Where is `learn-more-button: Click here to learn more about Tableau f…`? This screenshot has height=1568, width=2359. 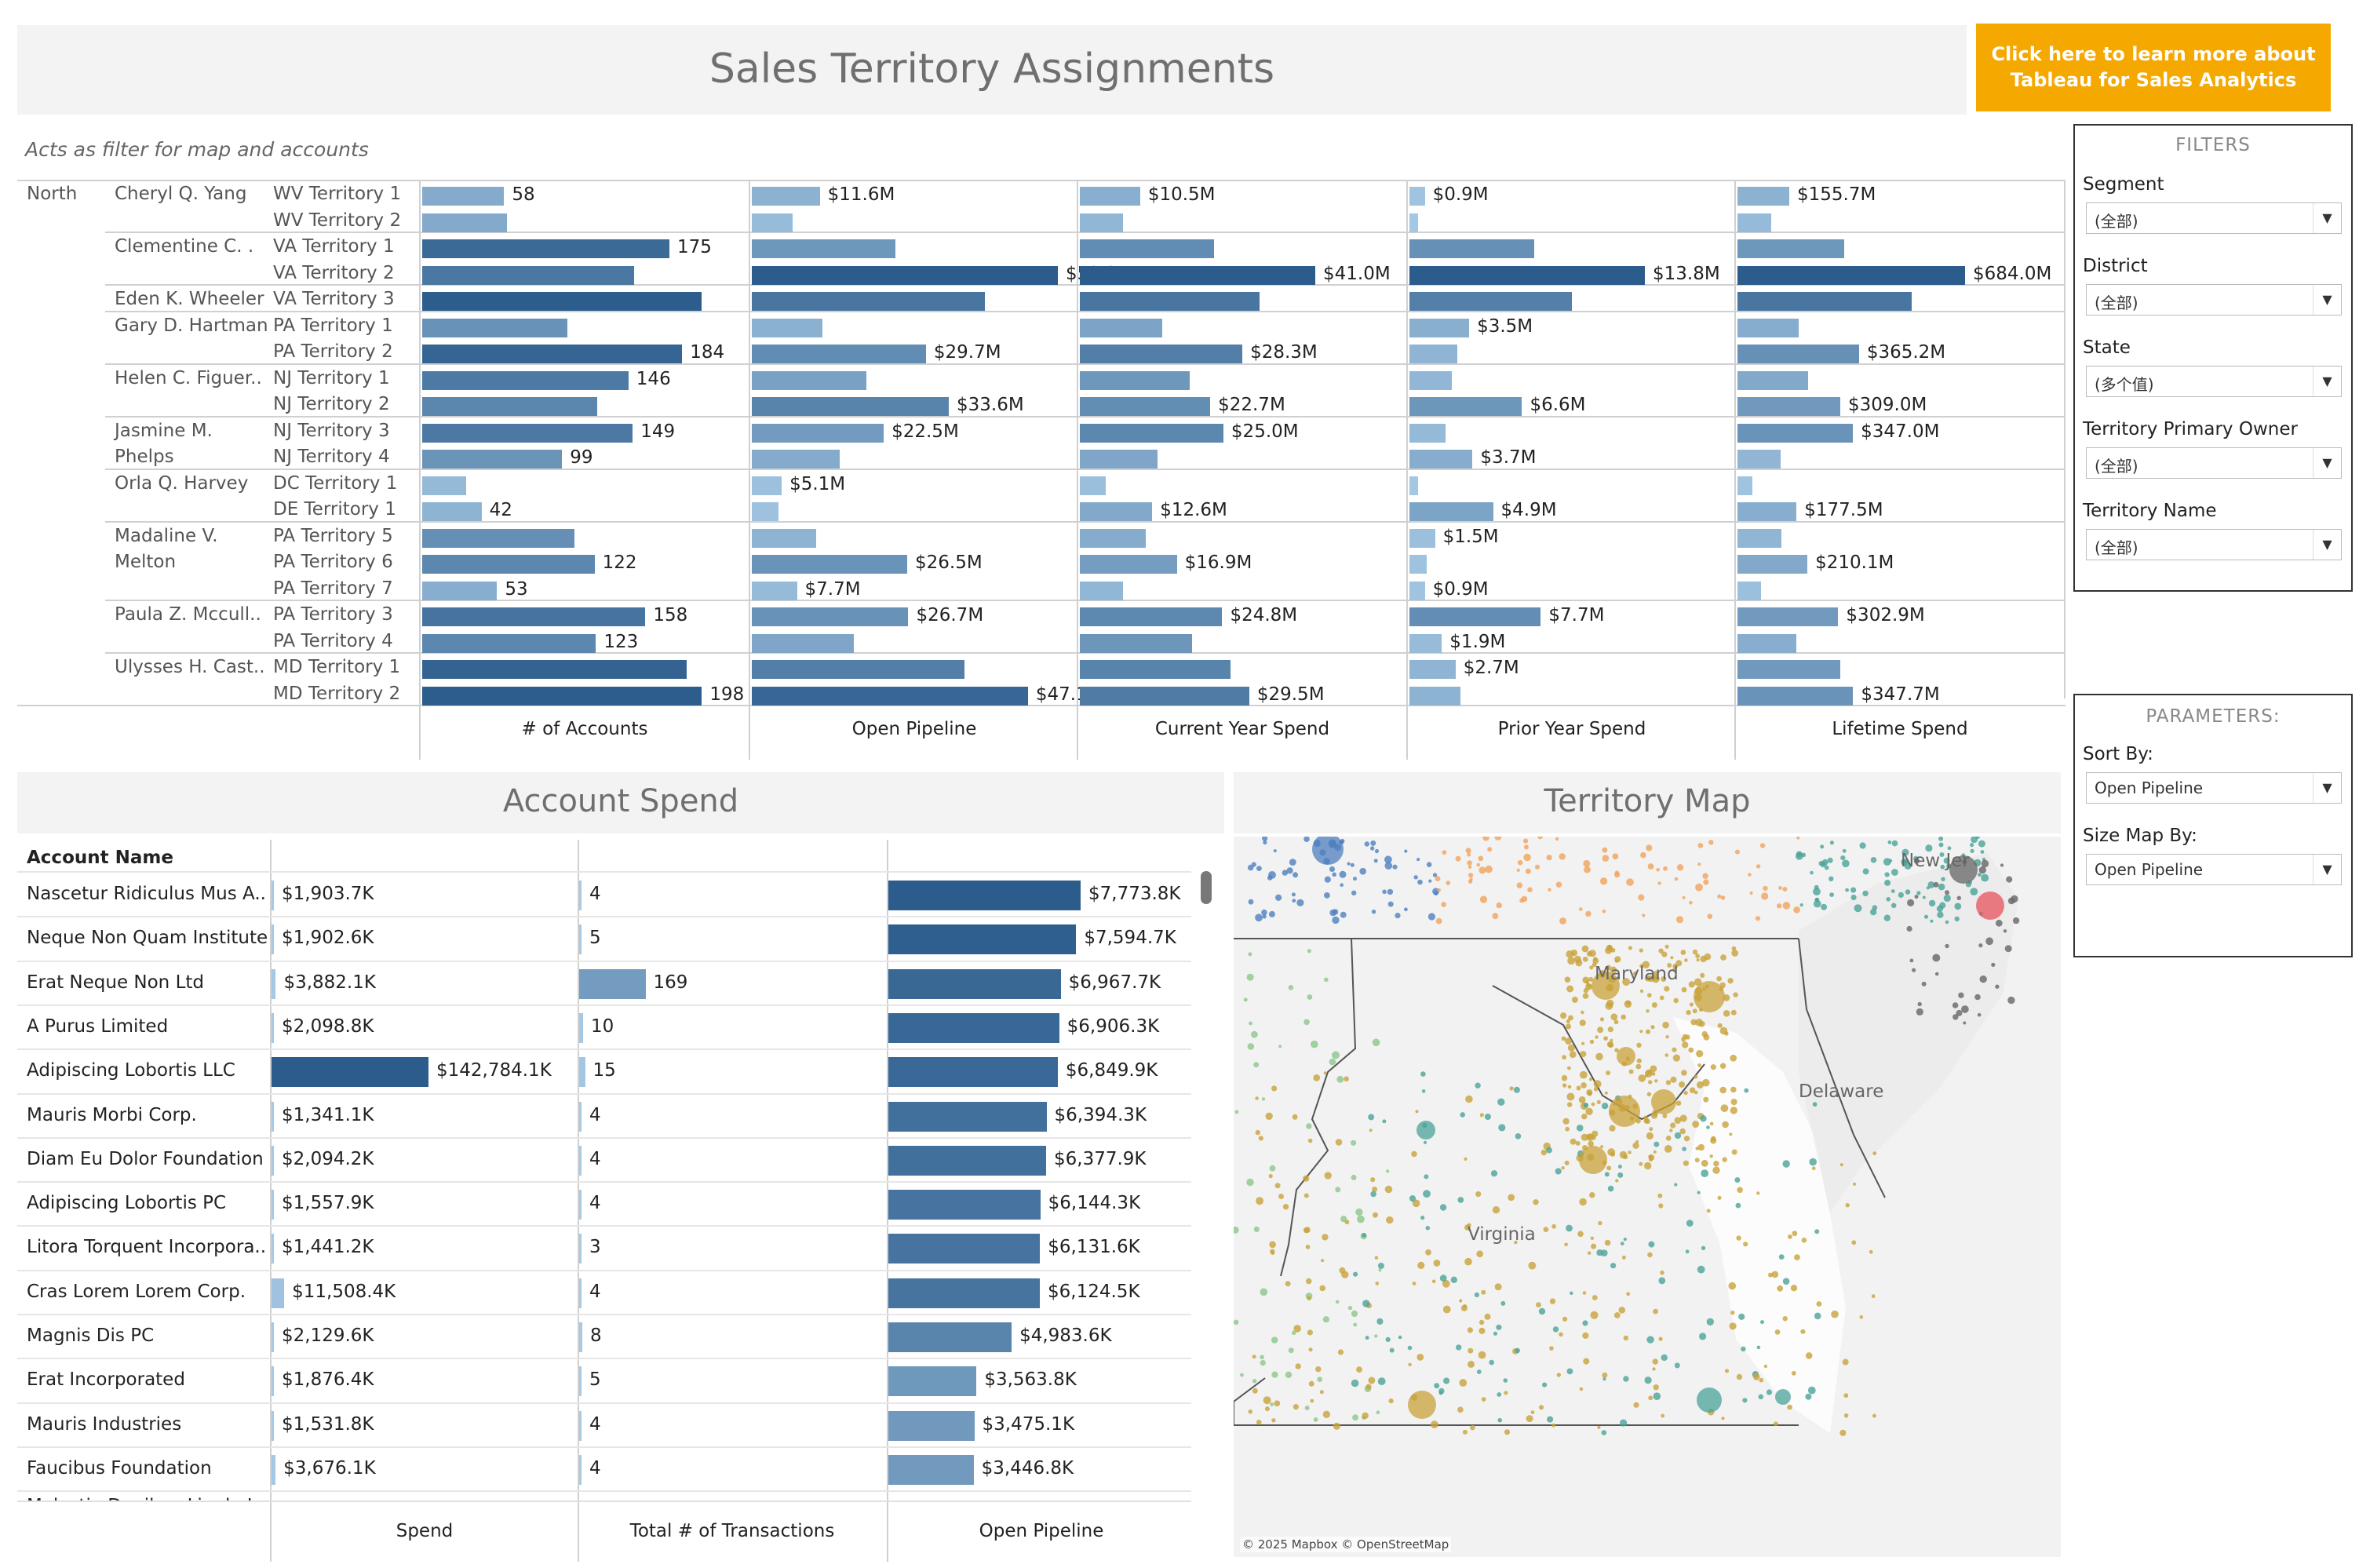
learn-more-button: Click here to learn more about Tableau f… is located at coordinates (2153, 67).